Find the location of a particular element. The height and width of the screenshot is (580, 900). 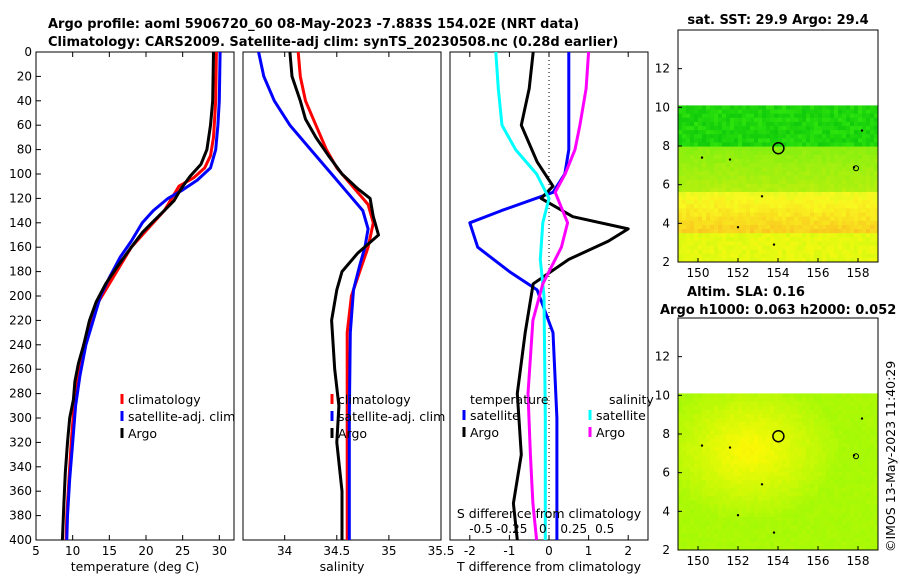

series-line-t-argo is located at coordinates (570, 296).